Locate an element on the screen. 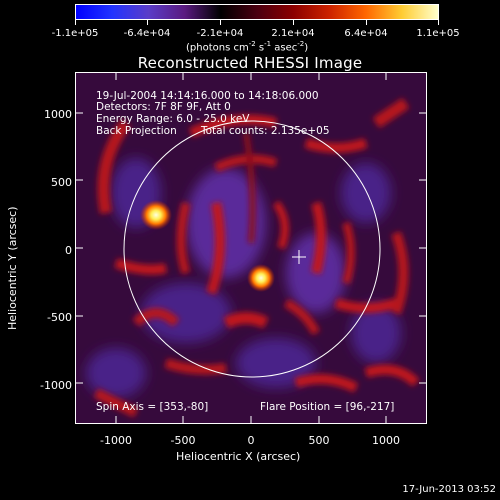 This screenshot has height=500, width=500. colorbar-label: 1.1e+05 is located at coordinates (438, 33).